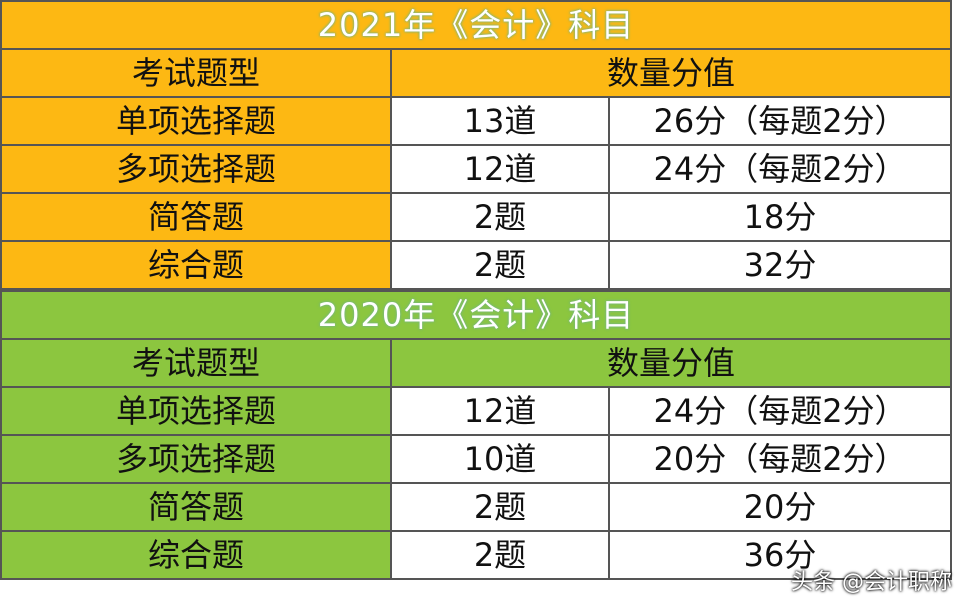 This screenshot has width=966, height=602. What do you see at coordinates (871, 582) in the screenshot?
I see `watermark: 头条 @会计职称` at bounding box center [871, 582].